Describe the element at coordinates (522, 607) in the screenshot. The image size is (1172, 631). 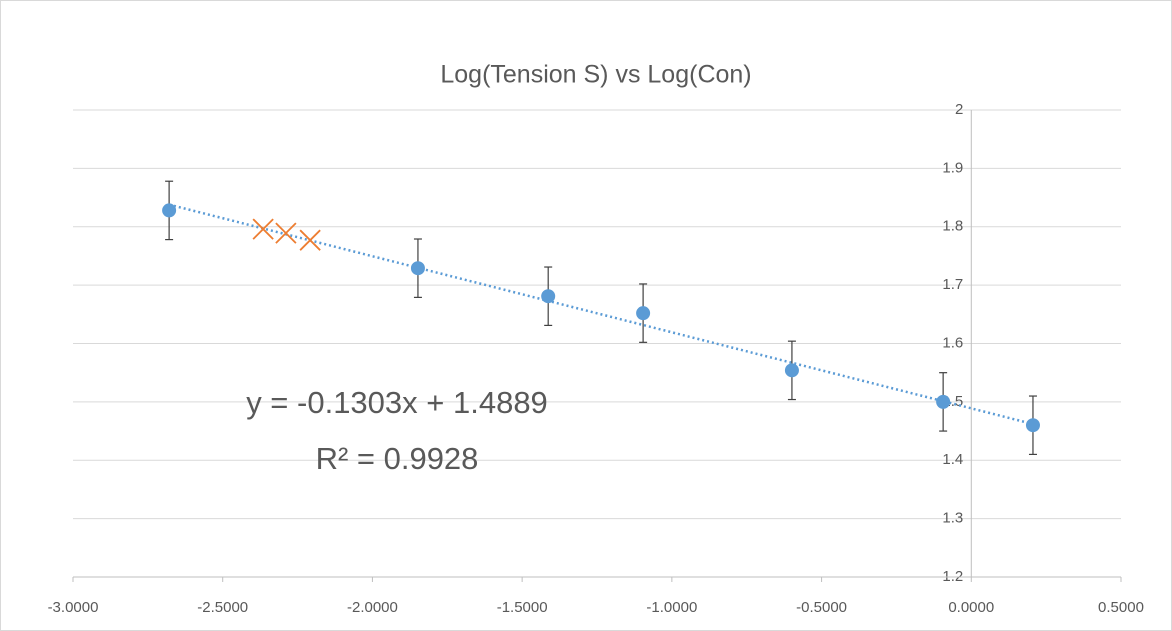
I see `x-tick-label: -1.5000` at that location.